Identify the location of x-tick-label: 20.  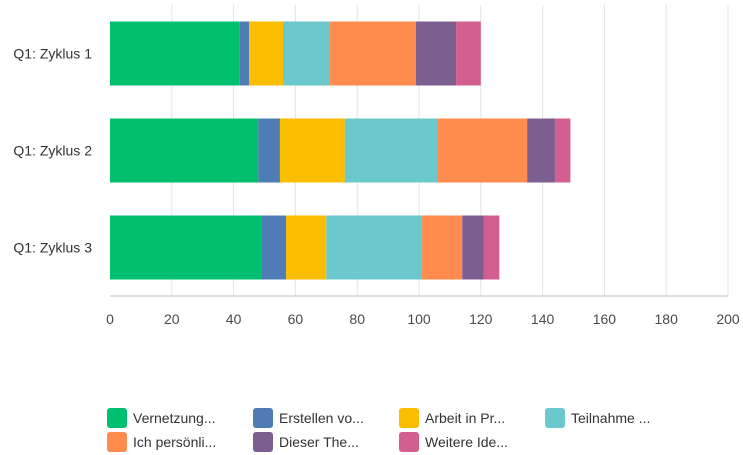
(172, 319).